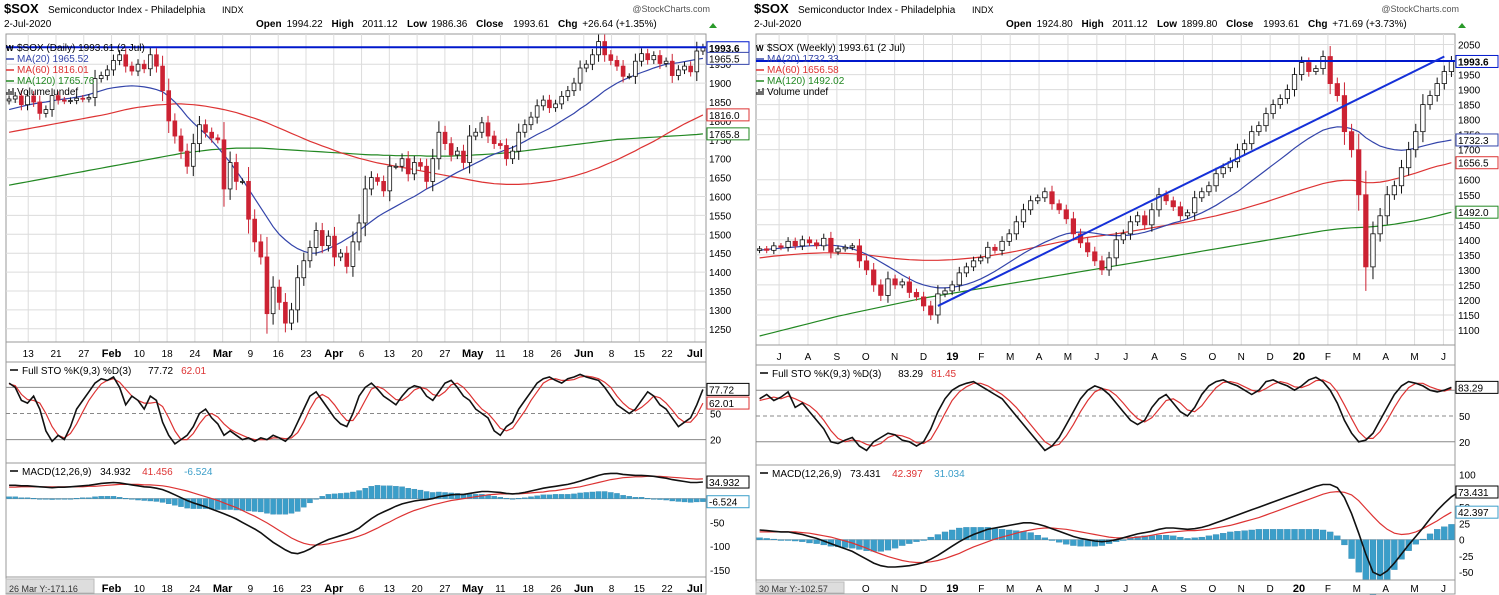  Describe the element at coordinates (806, 474) in the screenshot. I see `macd-label: MACD(12,26,9)` at that location.